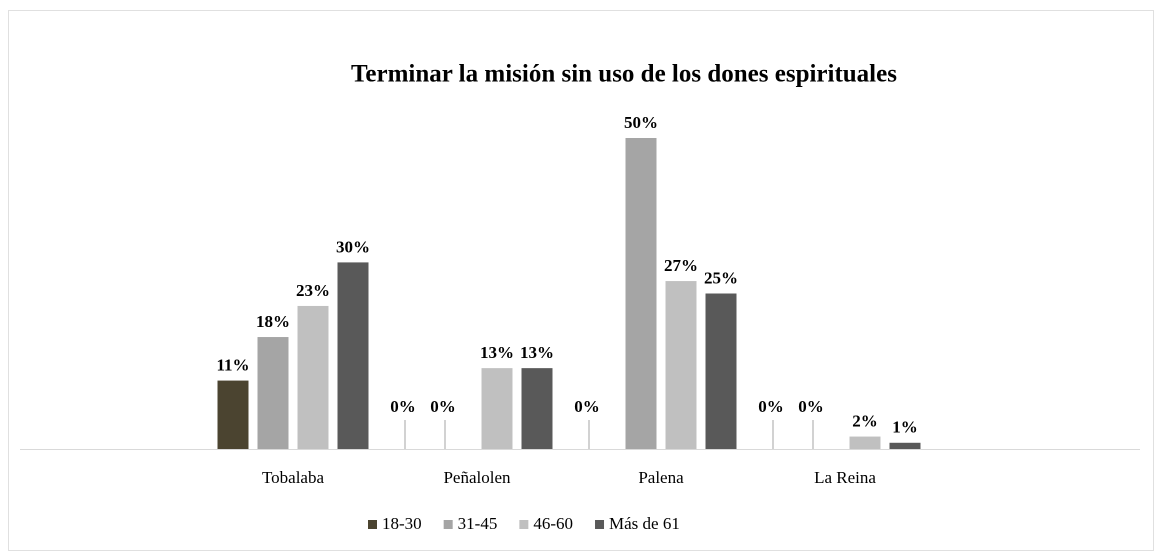 The width and height of the screenshot is (1159, 556). Describe the element at coordinates (905, 427) in the screenshot. I see `data-label: 1%` at that location.